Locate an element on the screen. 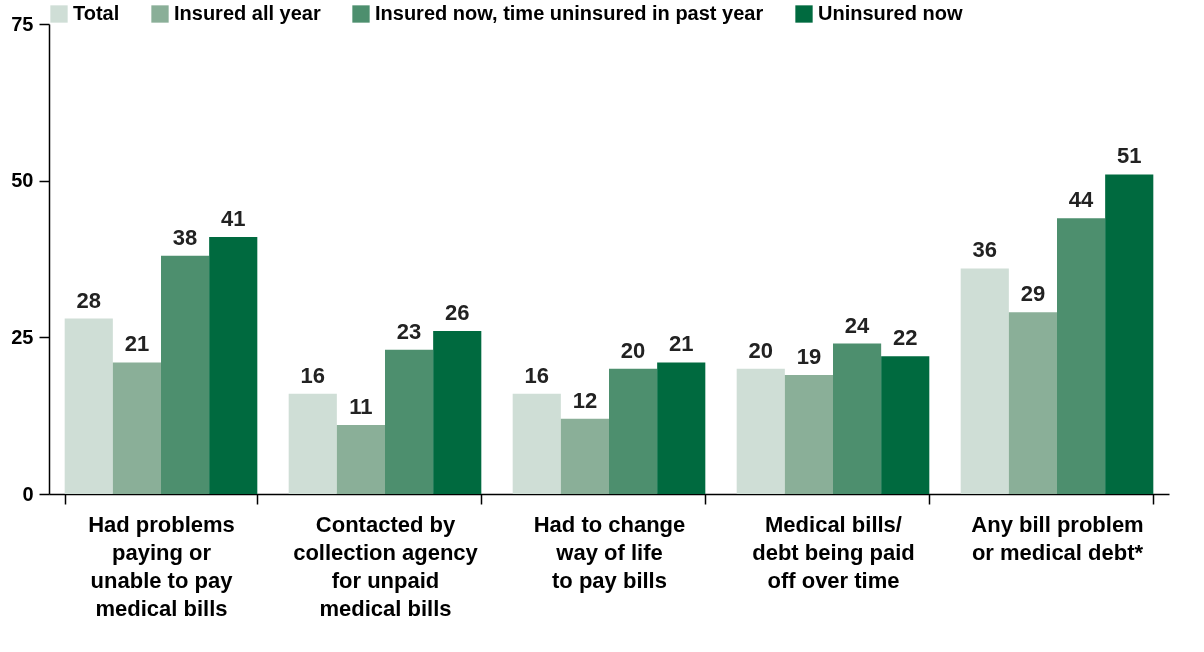  legend-label: Uninsured now is located at coordinates (890, 13).